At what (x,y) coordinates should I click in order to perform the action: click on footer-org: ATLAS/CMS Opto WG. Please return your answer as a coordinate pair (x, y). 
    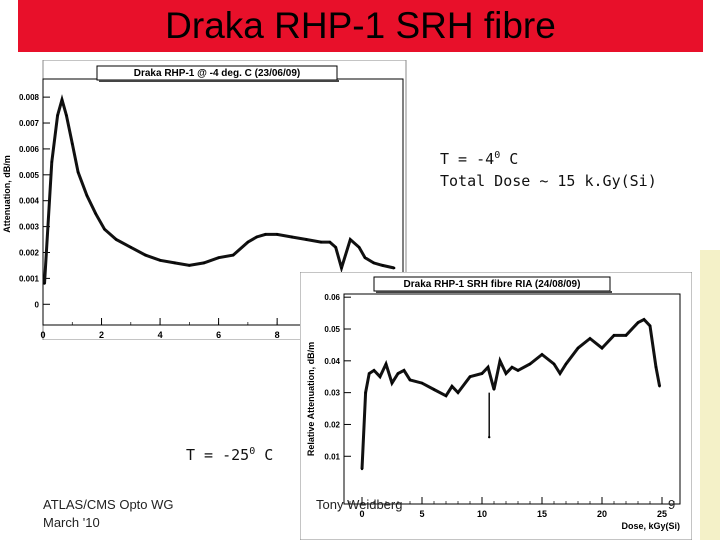
    Looking at the image, I should click on (108, 504).